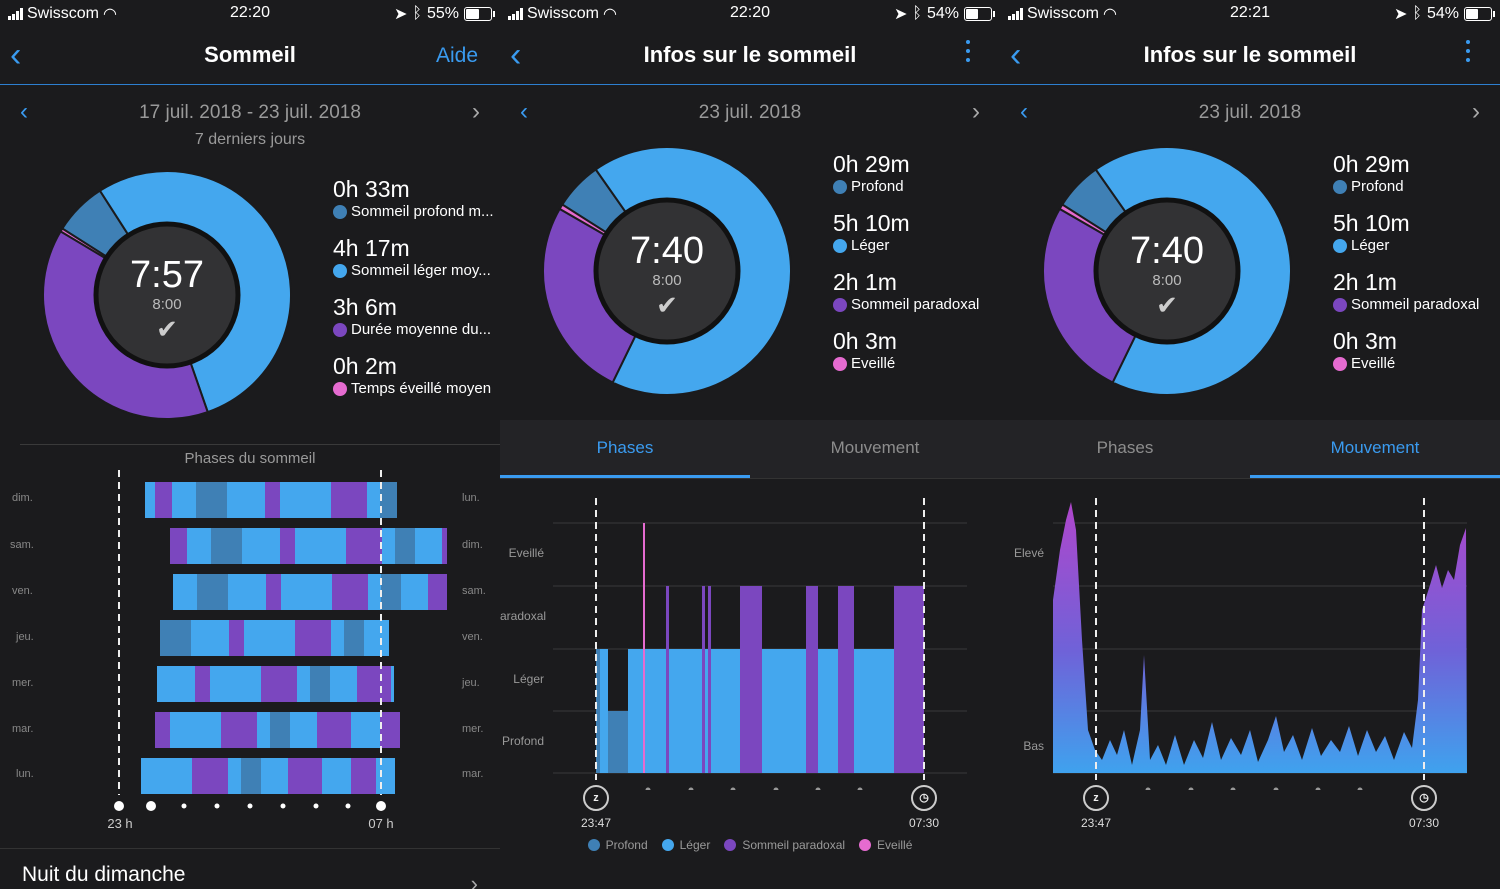 This screenshot has height=889, width=1500. I want to click on stat-value: 0h 3m, so click(1365, 341).